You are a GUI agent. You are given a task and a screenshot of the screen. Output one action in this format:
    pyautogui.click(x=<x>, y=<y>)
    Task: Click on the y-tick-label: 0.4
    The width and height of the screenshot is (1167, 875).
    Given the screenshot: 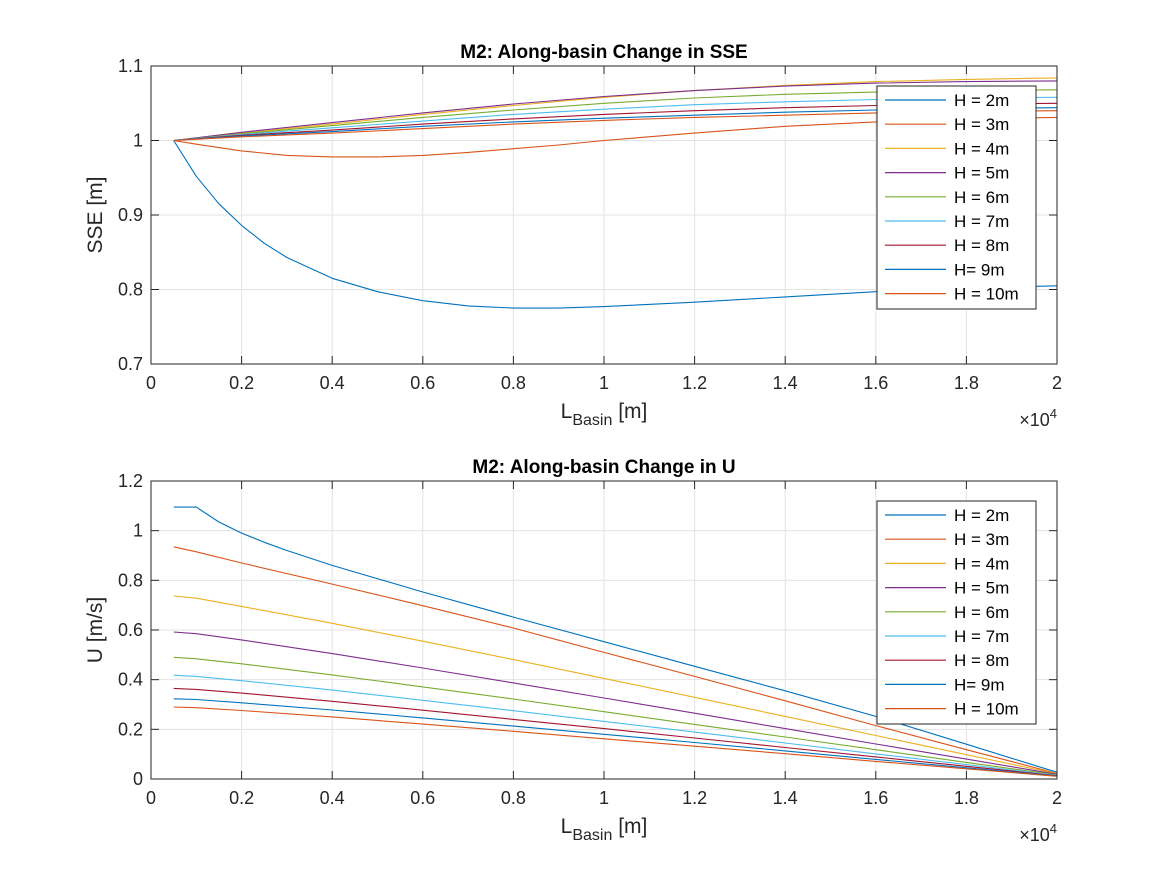 What is the action you would take?
    pyautogui.click(x=130, y=680)
    